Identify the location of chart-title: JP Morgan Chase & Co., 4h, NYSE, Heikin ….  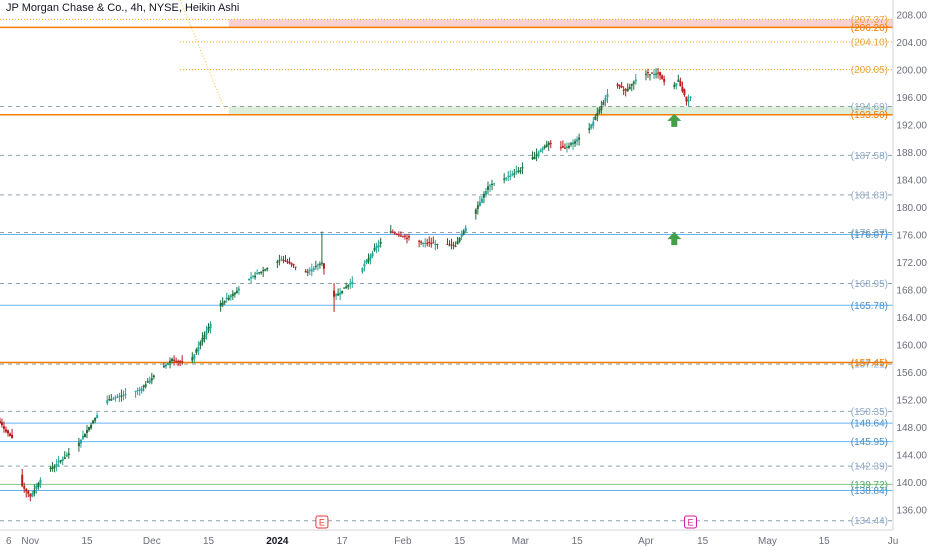
(123, 8).